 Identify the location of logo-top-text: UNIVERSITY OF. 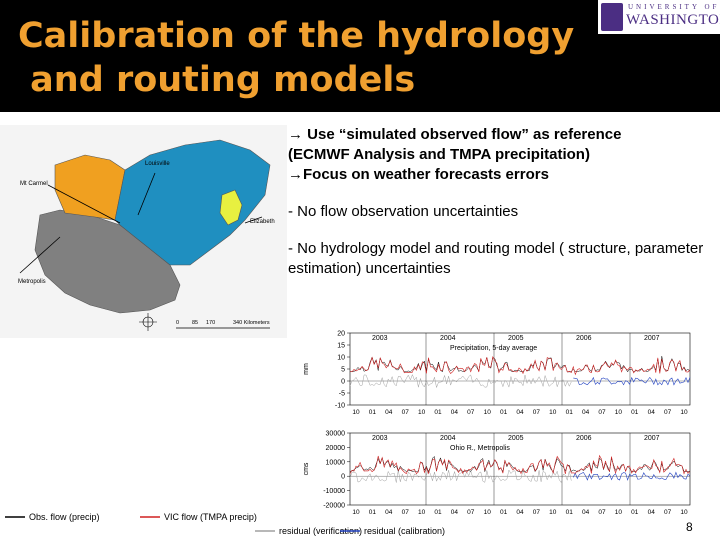
(674, 7).